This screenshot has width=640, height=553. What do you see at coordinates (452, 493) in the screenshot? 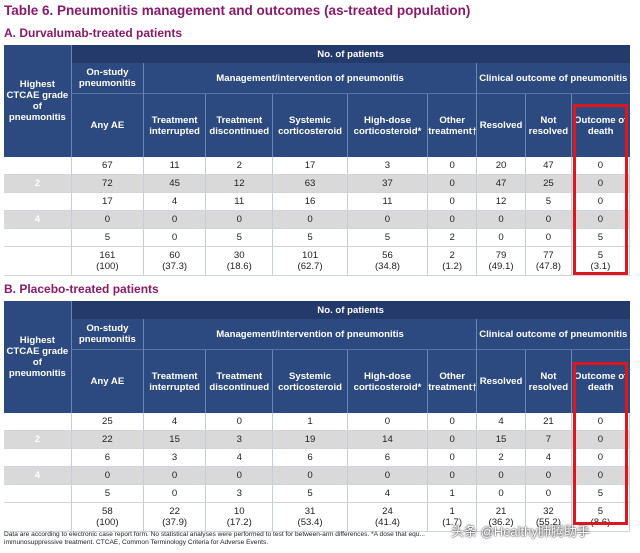
I see `cell-other-treatment: 1` at bounding box center [452, 493].